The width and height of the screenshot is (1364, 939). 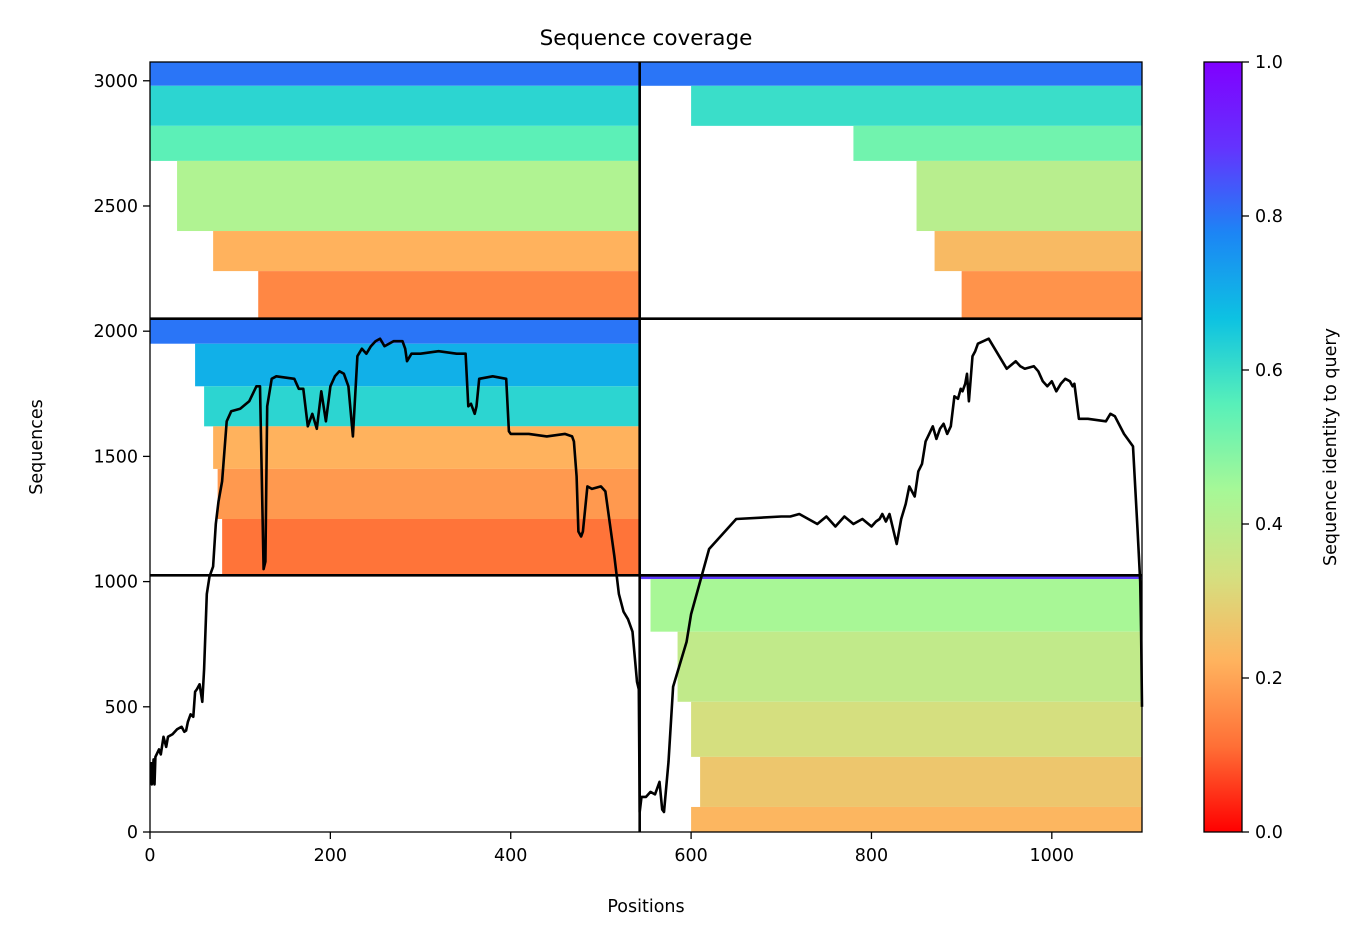 What do you see at coordinates (609, 849) in the screenshot?
I see `x-axis-ticks: 0 200 400 600 800 1000` at bounding box center [609, 849].